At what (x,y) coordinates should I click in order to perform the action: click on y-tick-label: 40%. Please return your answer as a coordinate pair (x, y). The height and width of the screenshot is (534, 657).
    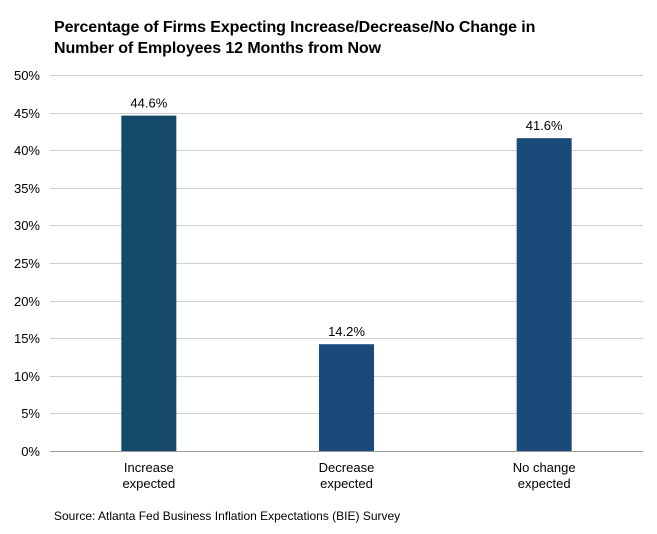
    Looking at the image, I should click on (27, 150).